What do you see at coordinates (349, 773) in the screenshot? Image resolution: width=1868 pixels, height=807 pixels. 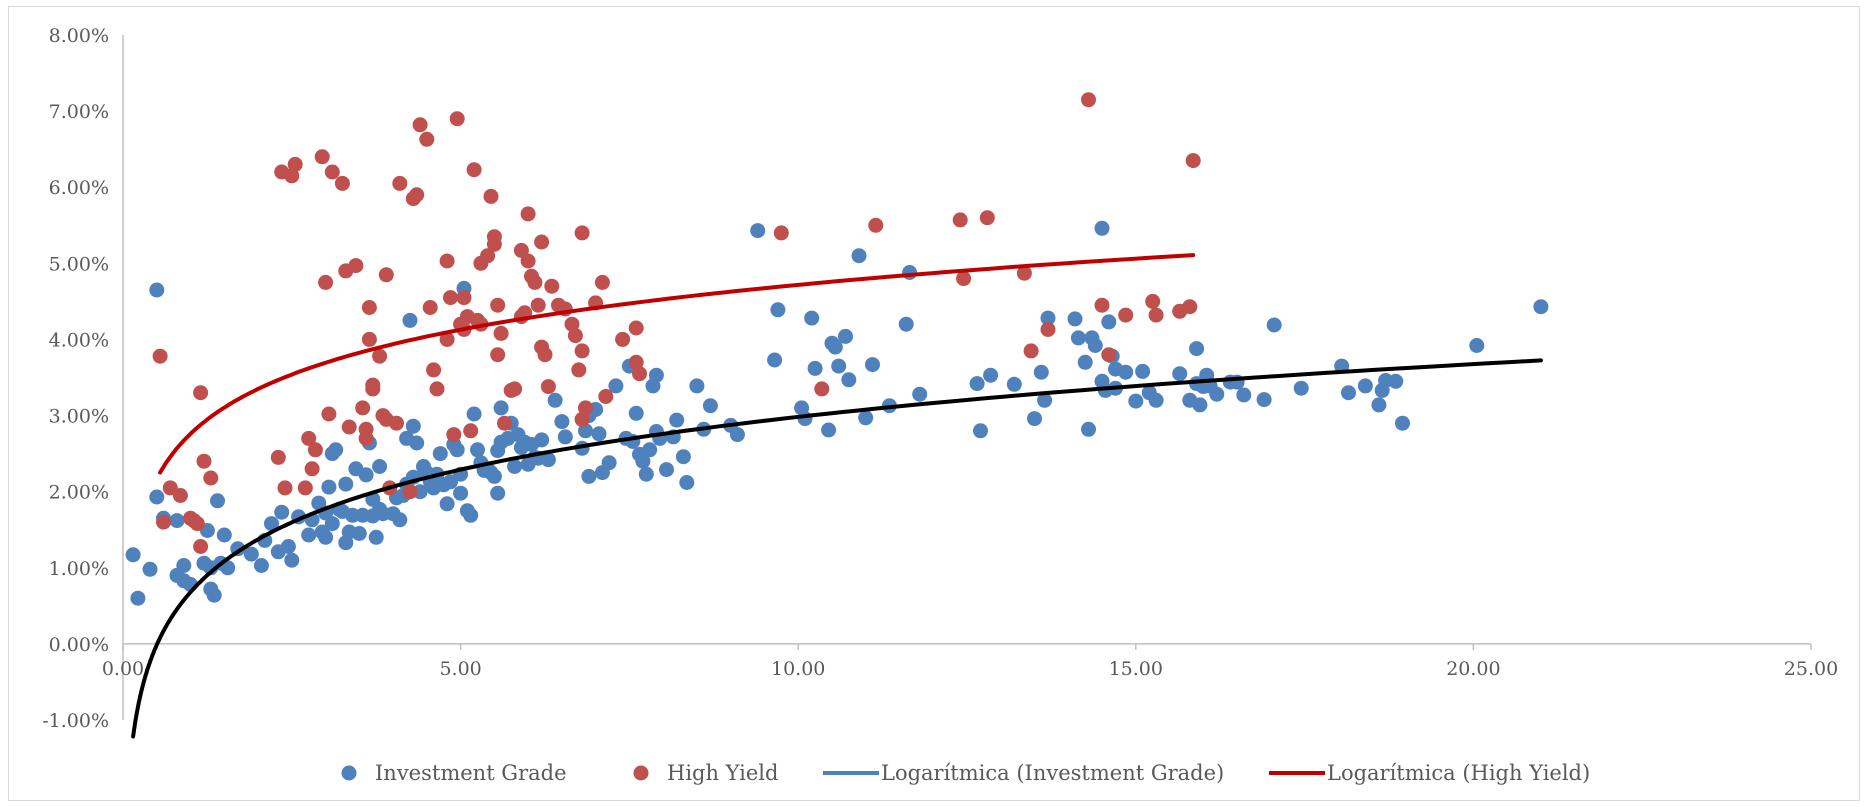 I see `legend-marker-investment-grade` at bounding box center [349, 773].